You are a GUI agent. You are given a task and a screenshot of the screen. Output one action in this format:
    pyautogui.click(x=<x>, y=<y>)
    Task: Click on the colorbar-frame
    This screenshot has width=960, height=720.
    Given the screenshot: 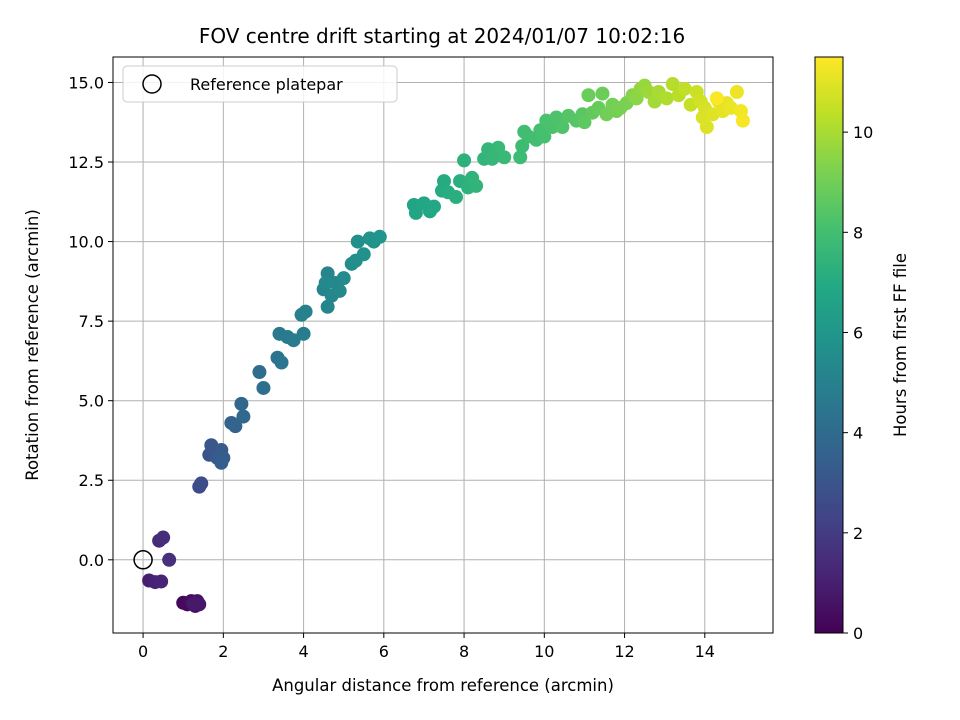 What is the action you would take?
    pyautogui.click(x=829, y=345)
    